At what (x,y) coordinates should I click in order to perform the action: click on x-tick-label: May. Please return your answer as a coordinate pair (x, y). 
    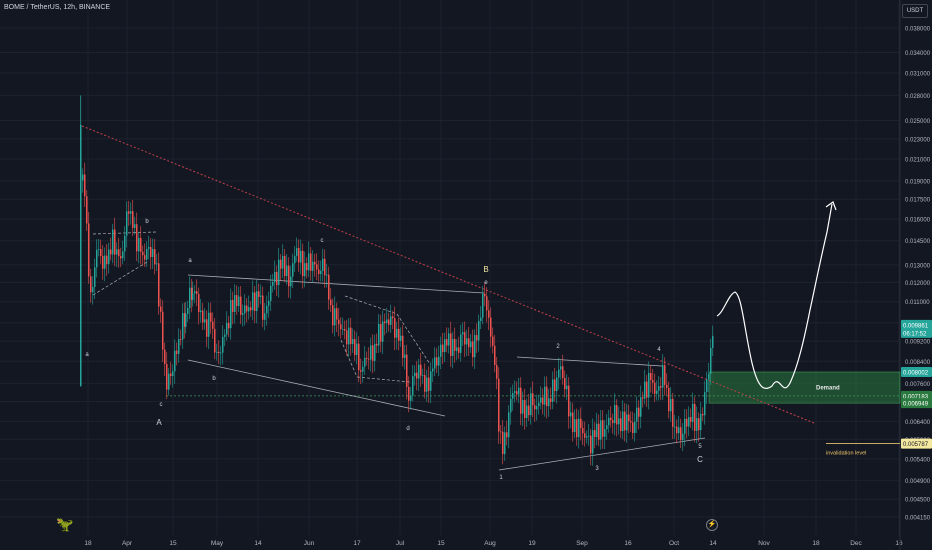
    Looking at the image, I should click on (217, 543).